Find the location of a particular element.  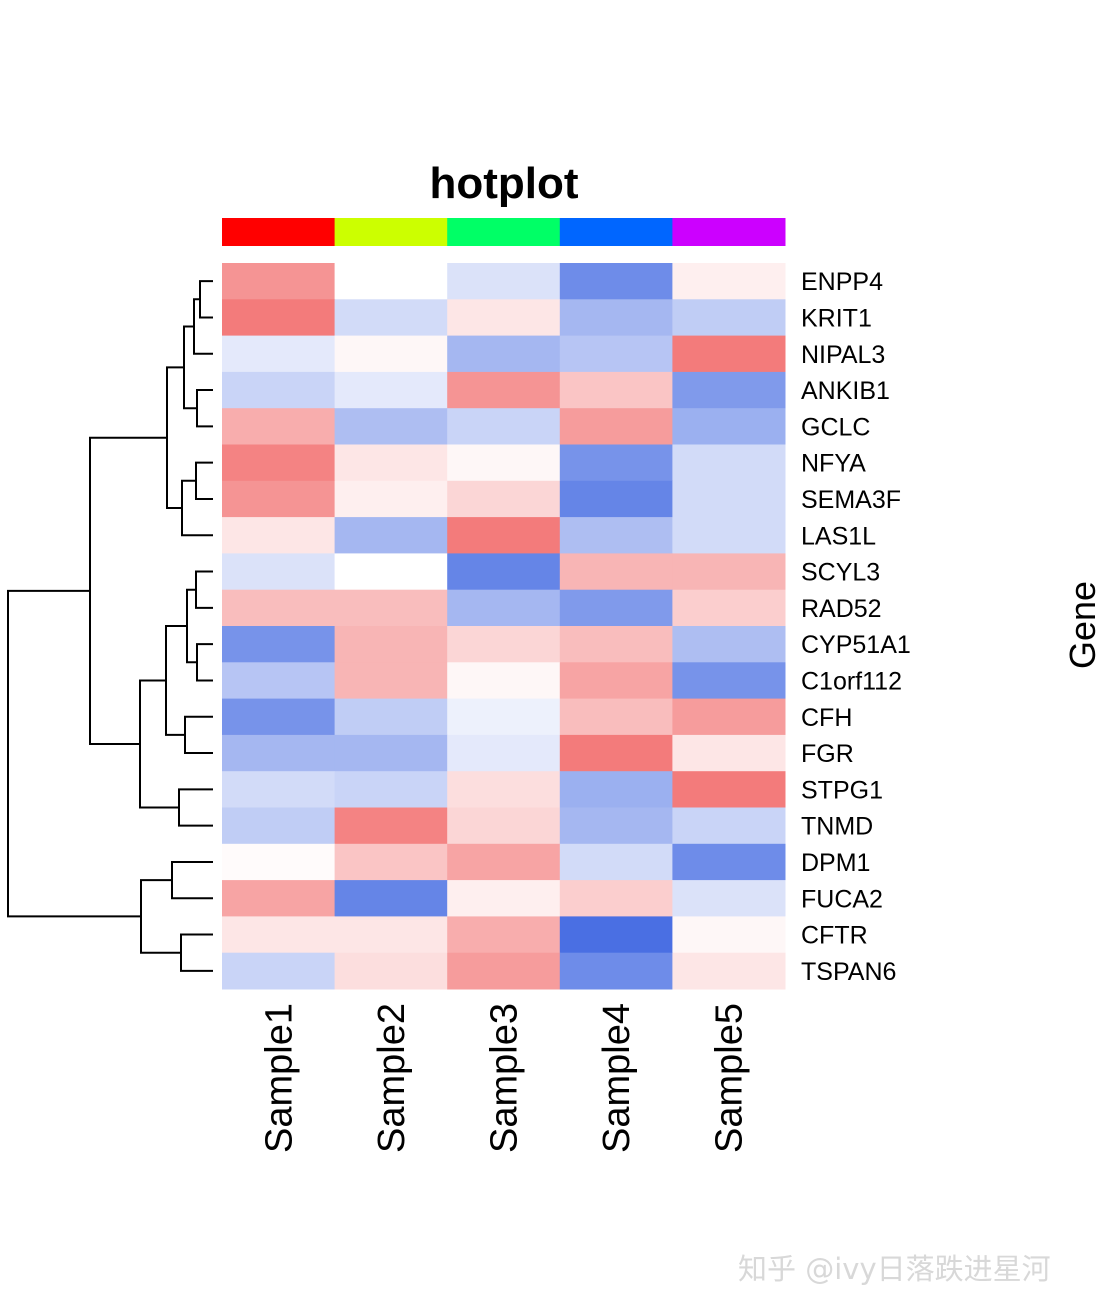

annotation-cell-sample1 is located at coordinates (279, 232).